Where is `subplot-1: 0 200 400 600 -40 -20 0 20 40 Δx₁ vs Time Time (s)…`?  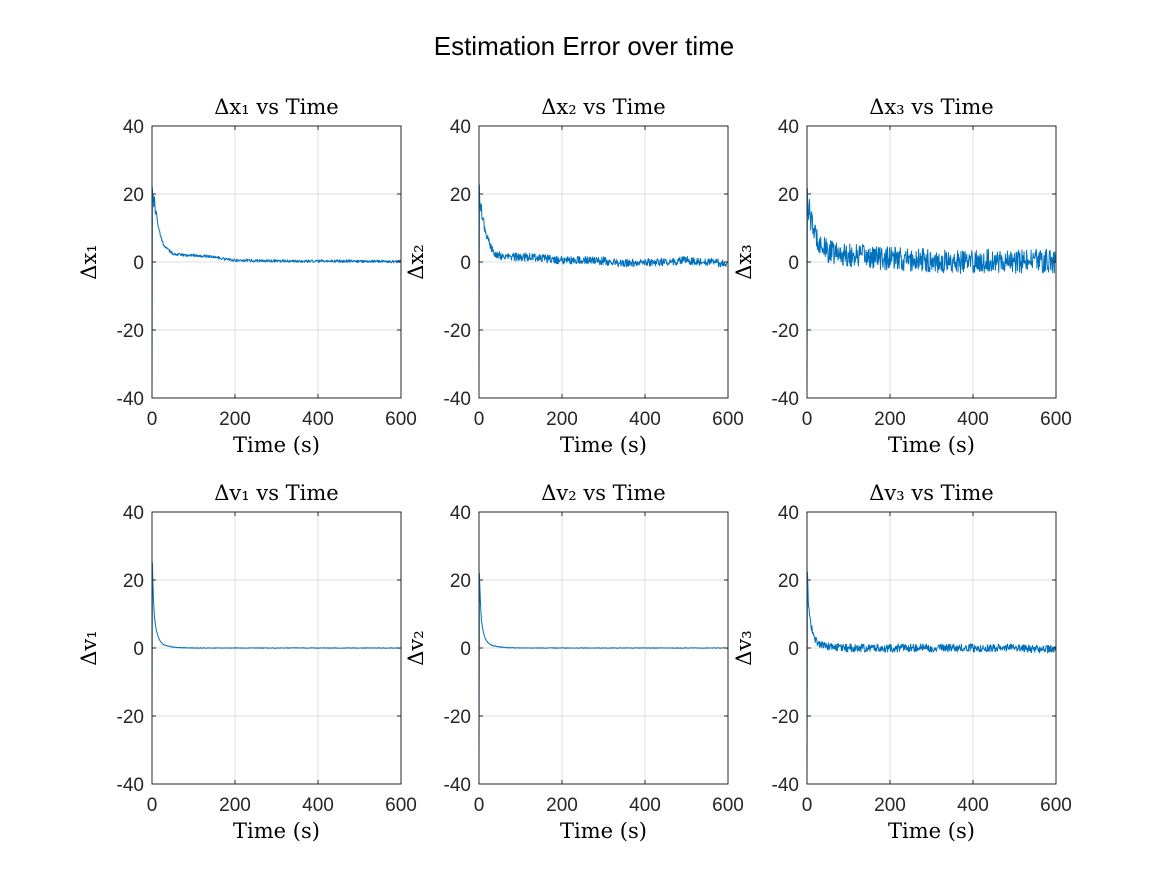
subplot-1: 0 200 400 600 -40 -20 0 20 40 Δx₁ vs Time Time (s)… is located at coordinates (247, 276).